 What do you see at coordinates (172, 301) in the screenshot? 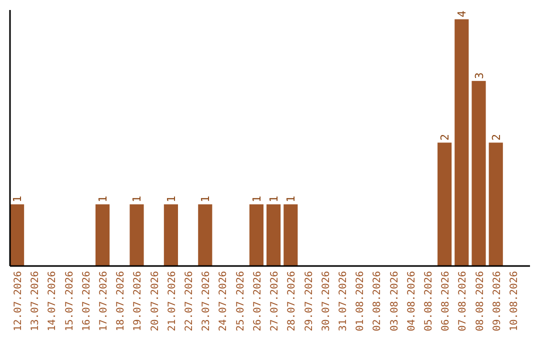
I see `x-tick-label: 21.07.2026` at bounding box center [172, 301].